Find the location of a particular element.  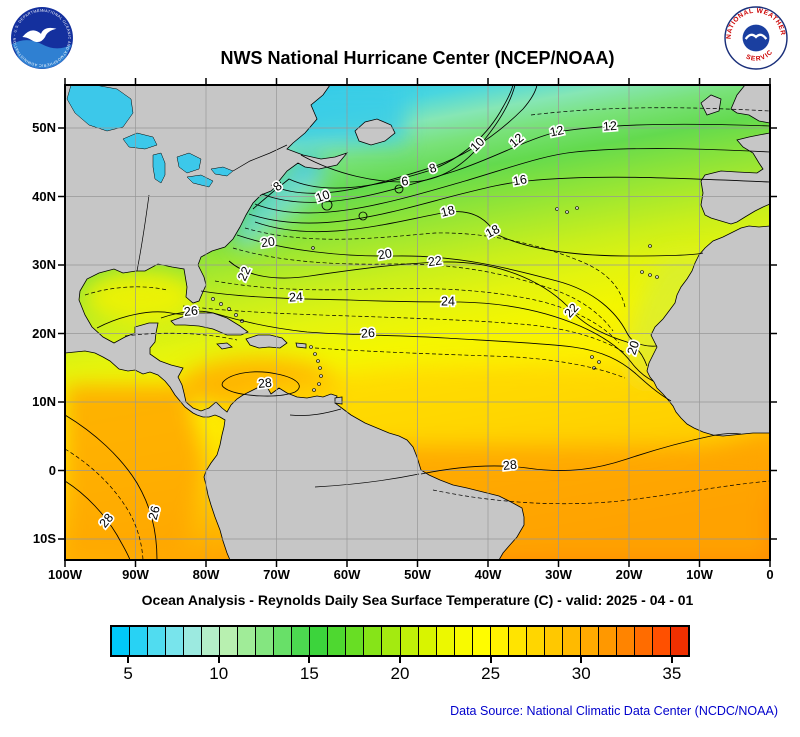

contour-label: 18 is located at coordinates (447, 211).